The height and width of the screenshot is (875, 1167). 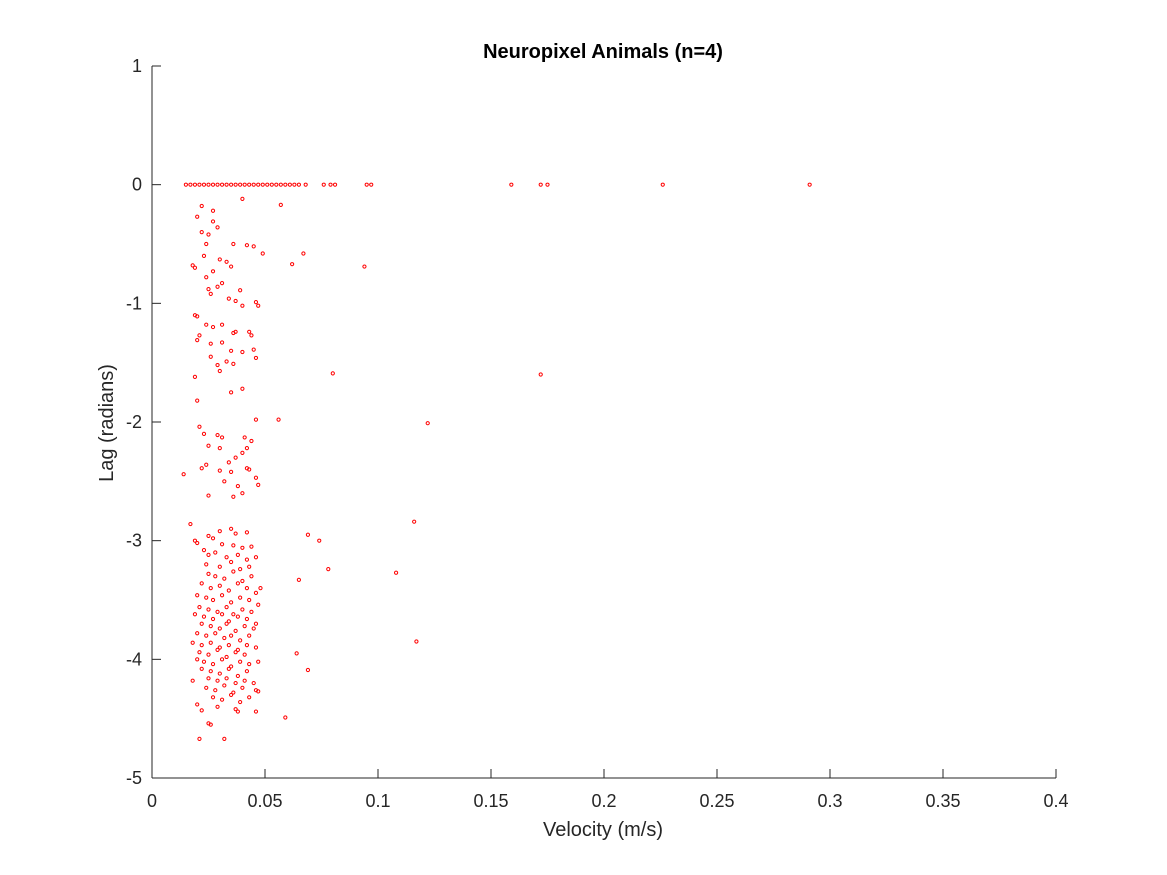 I want to click on chart-title: Neuropixel Animals (n=4), so click(x=603, y=52).